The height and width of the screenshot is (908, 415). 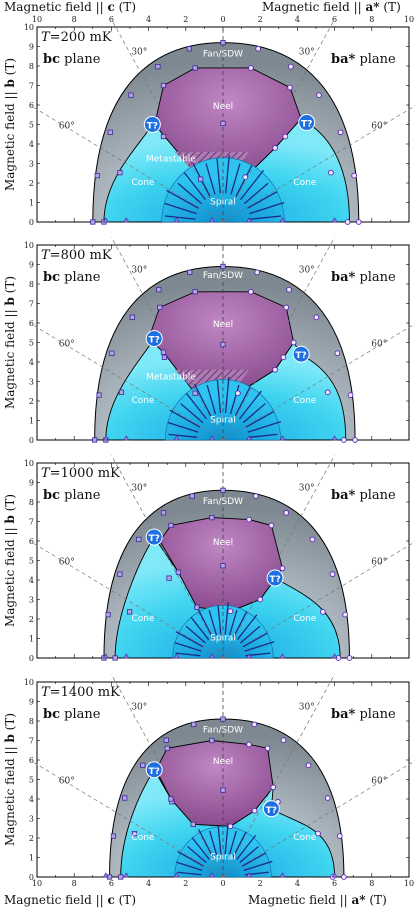 What do you see at coordinates (297, 883) in the screenshot?
I see `bottom-tick-label: 4` at bounding box center [297, 883].